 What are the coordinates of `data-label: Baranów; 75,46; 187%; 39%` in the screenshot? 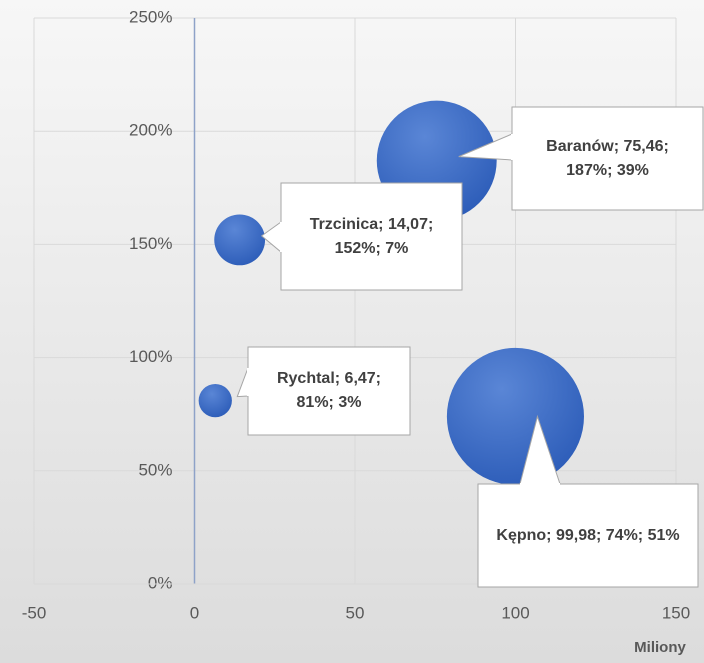 It's located at (607, 158).